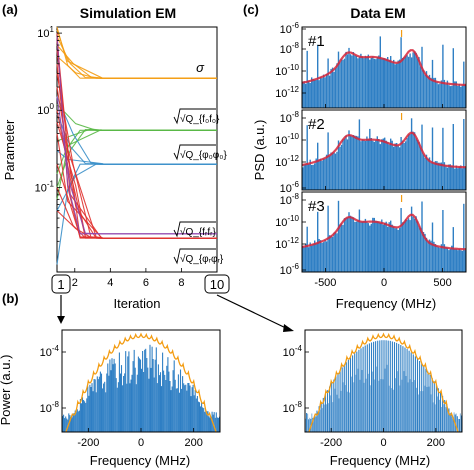 This screenshot has width=474, height=470. What do you see at coordinates (137, 303) in the screenshot?
I see `panel-a-xlabel: Iteration` at bounding box center [137, 303].